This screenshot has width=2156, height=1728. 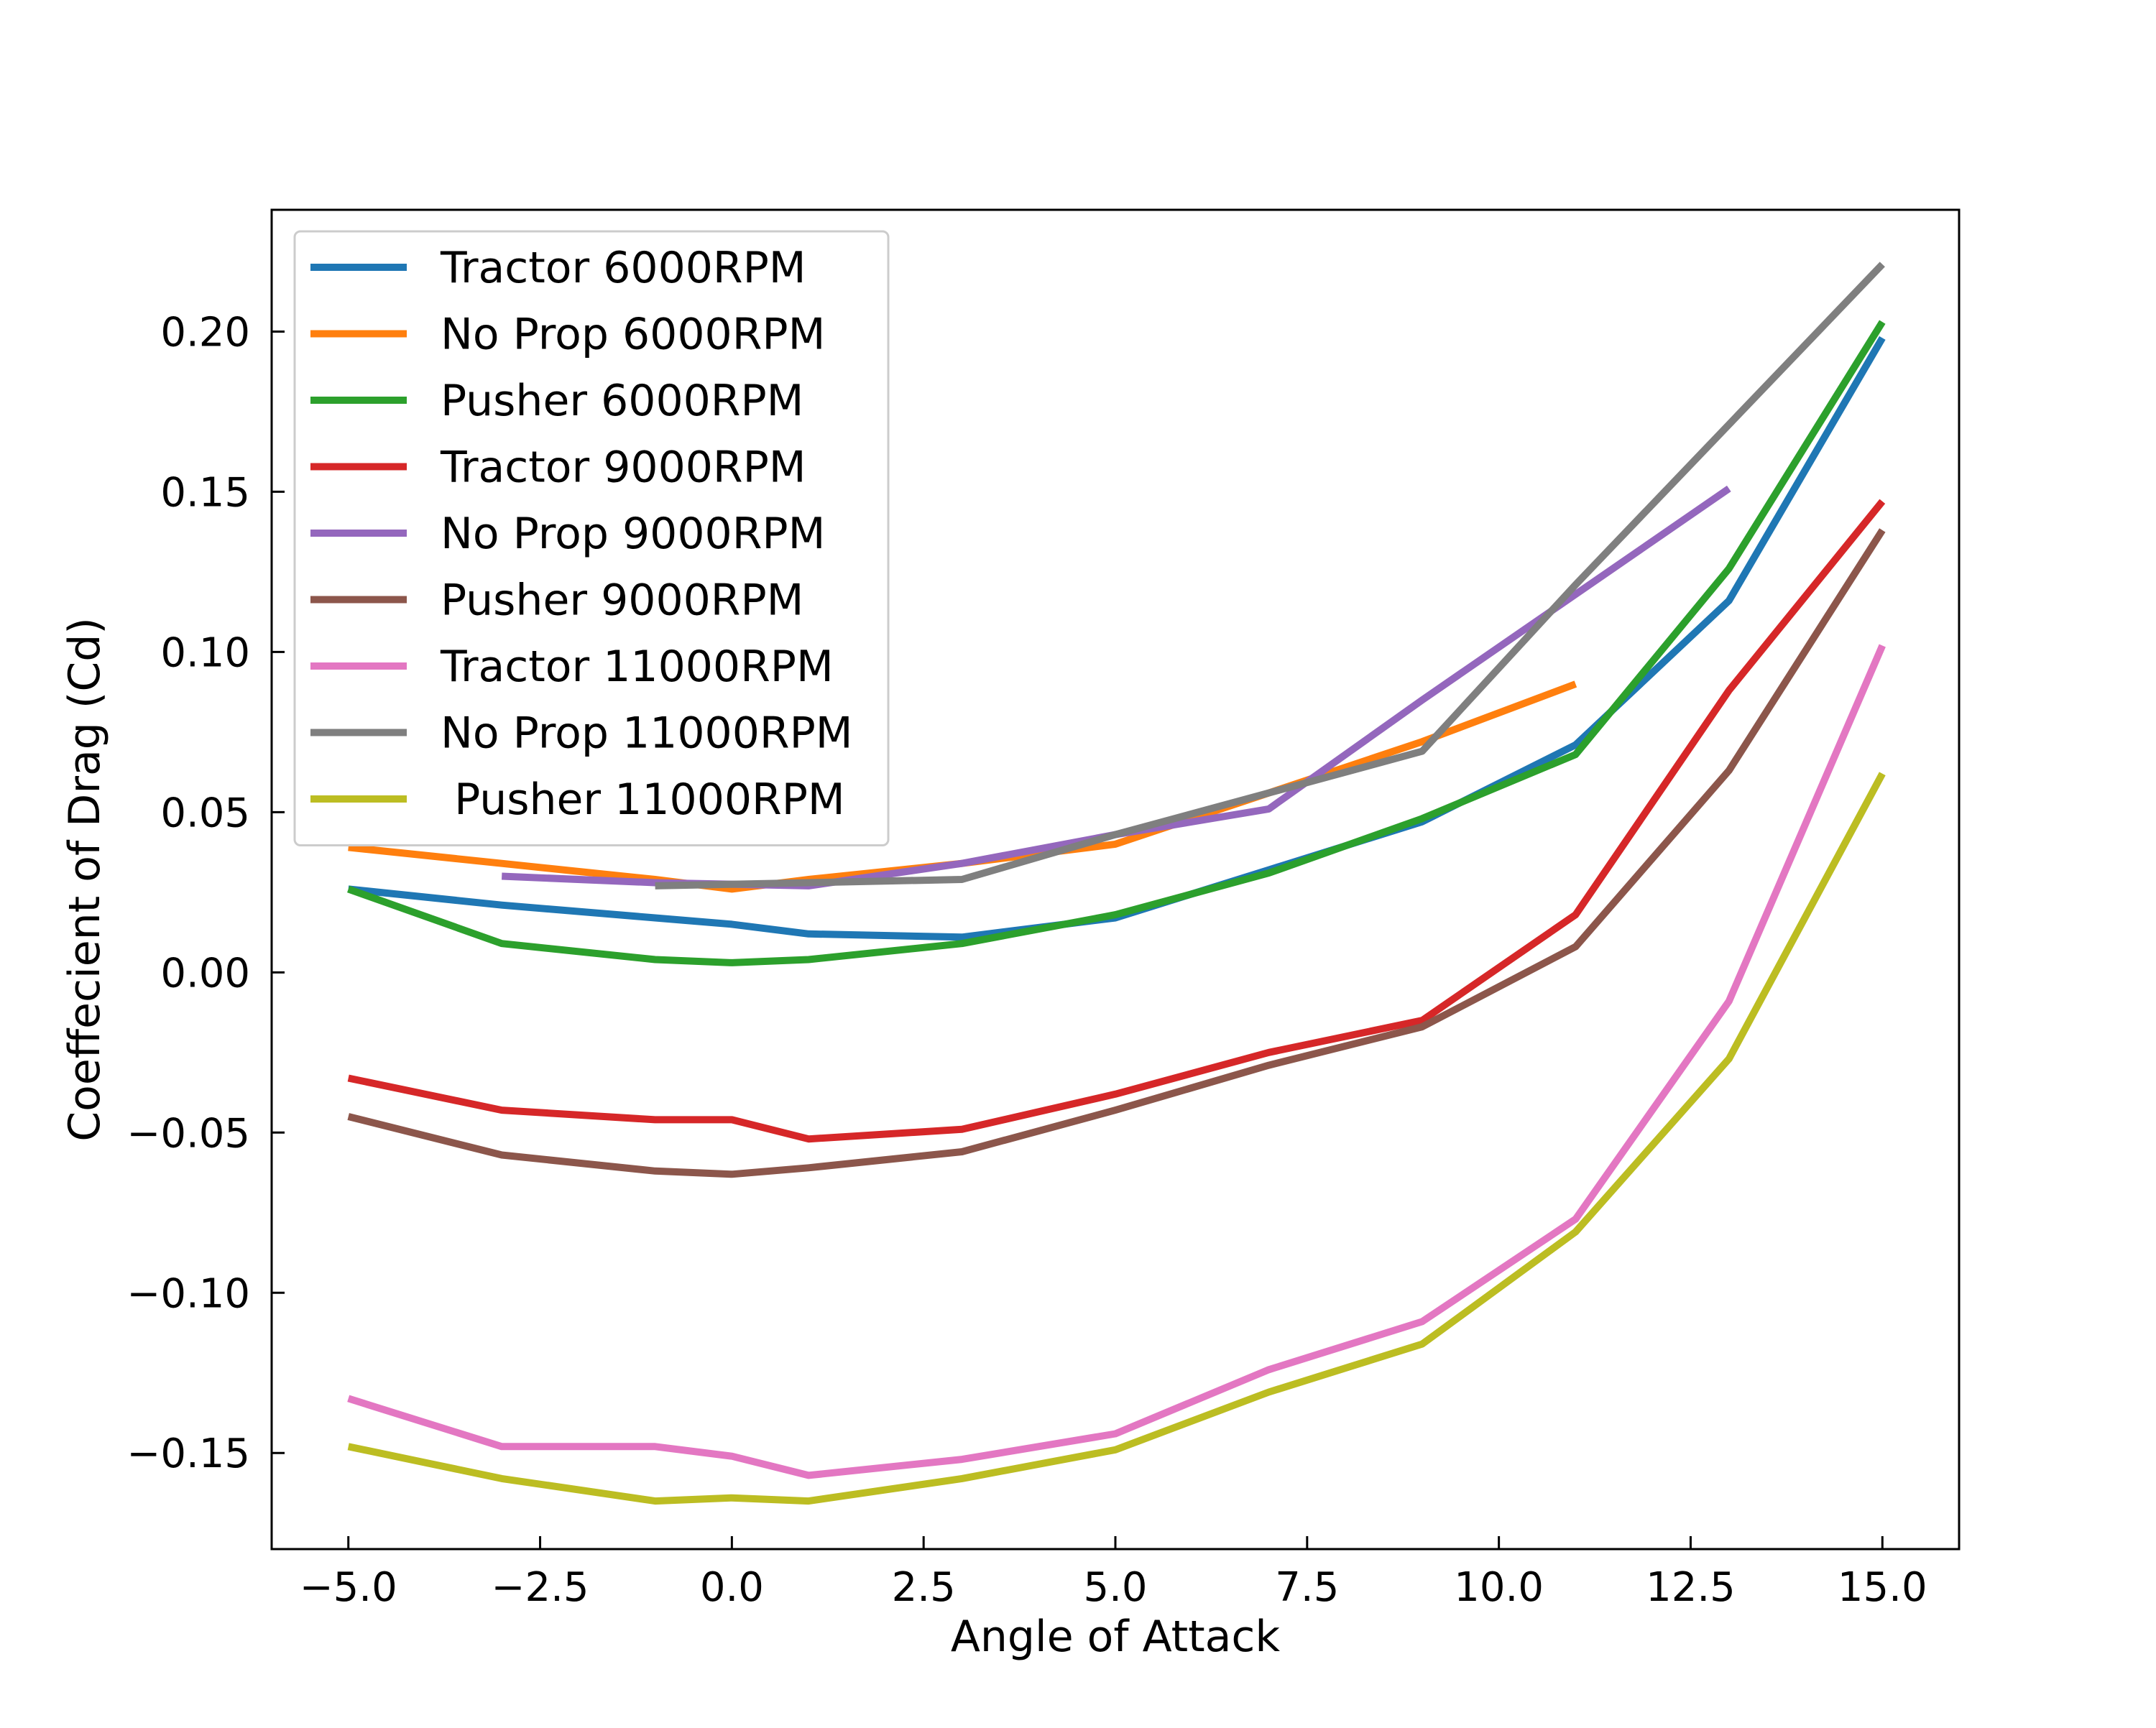 I want to click on y-tick-label: −0.05, so click(x=188, y=1133).